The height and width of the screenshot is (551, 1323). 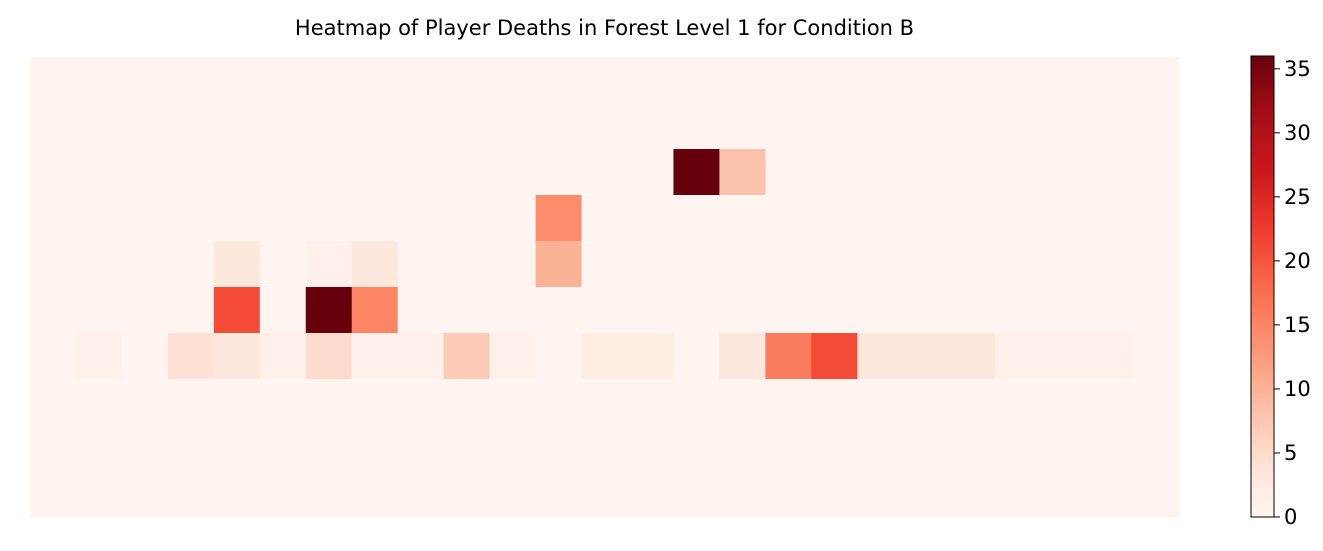 I want to click on colorbar-tick-label: 10, so click(x=1297, y=389).